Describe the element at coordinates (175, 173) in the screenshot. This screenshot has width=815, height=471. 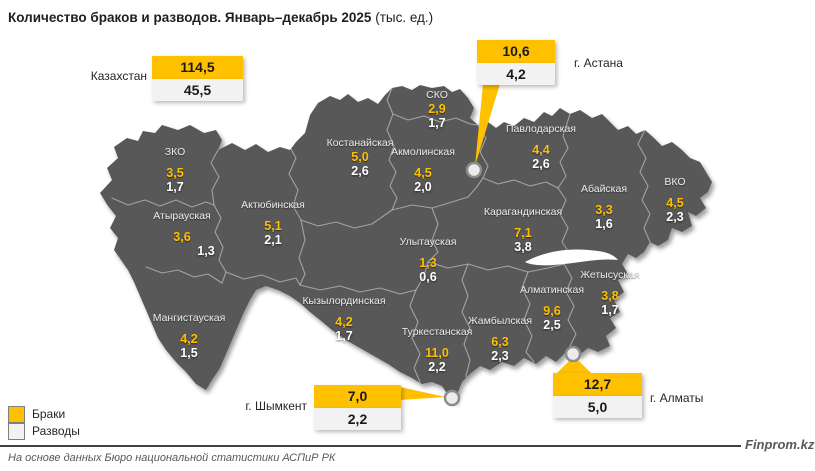
I see `region-marriages-value: 3,5` at that location.